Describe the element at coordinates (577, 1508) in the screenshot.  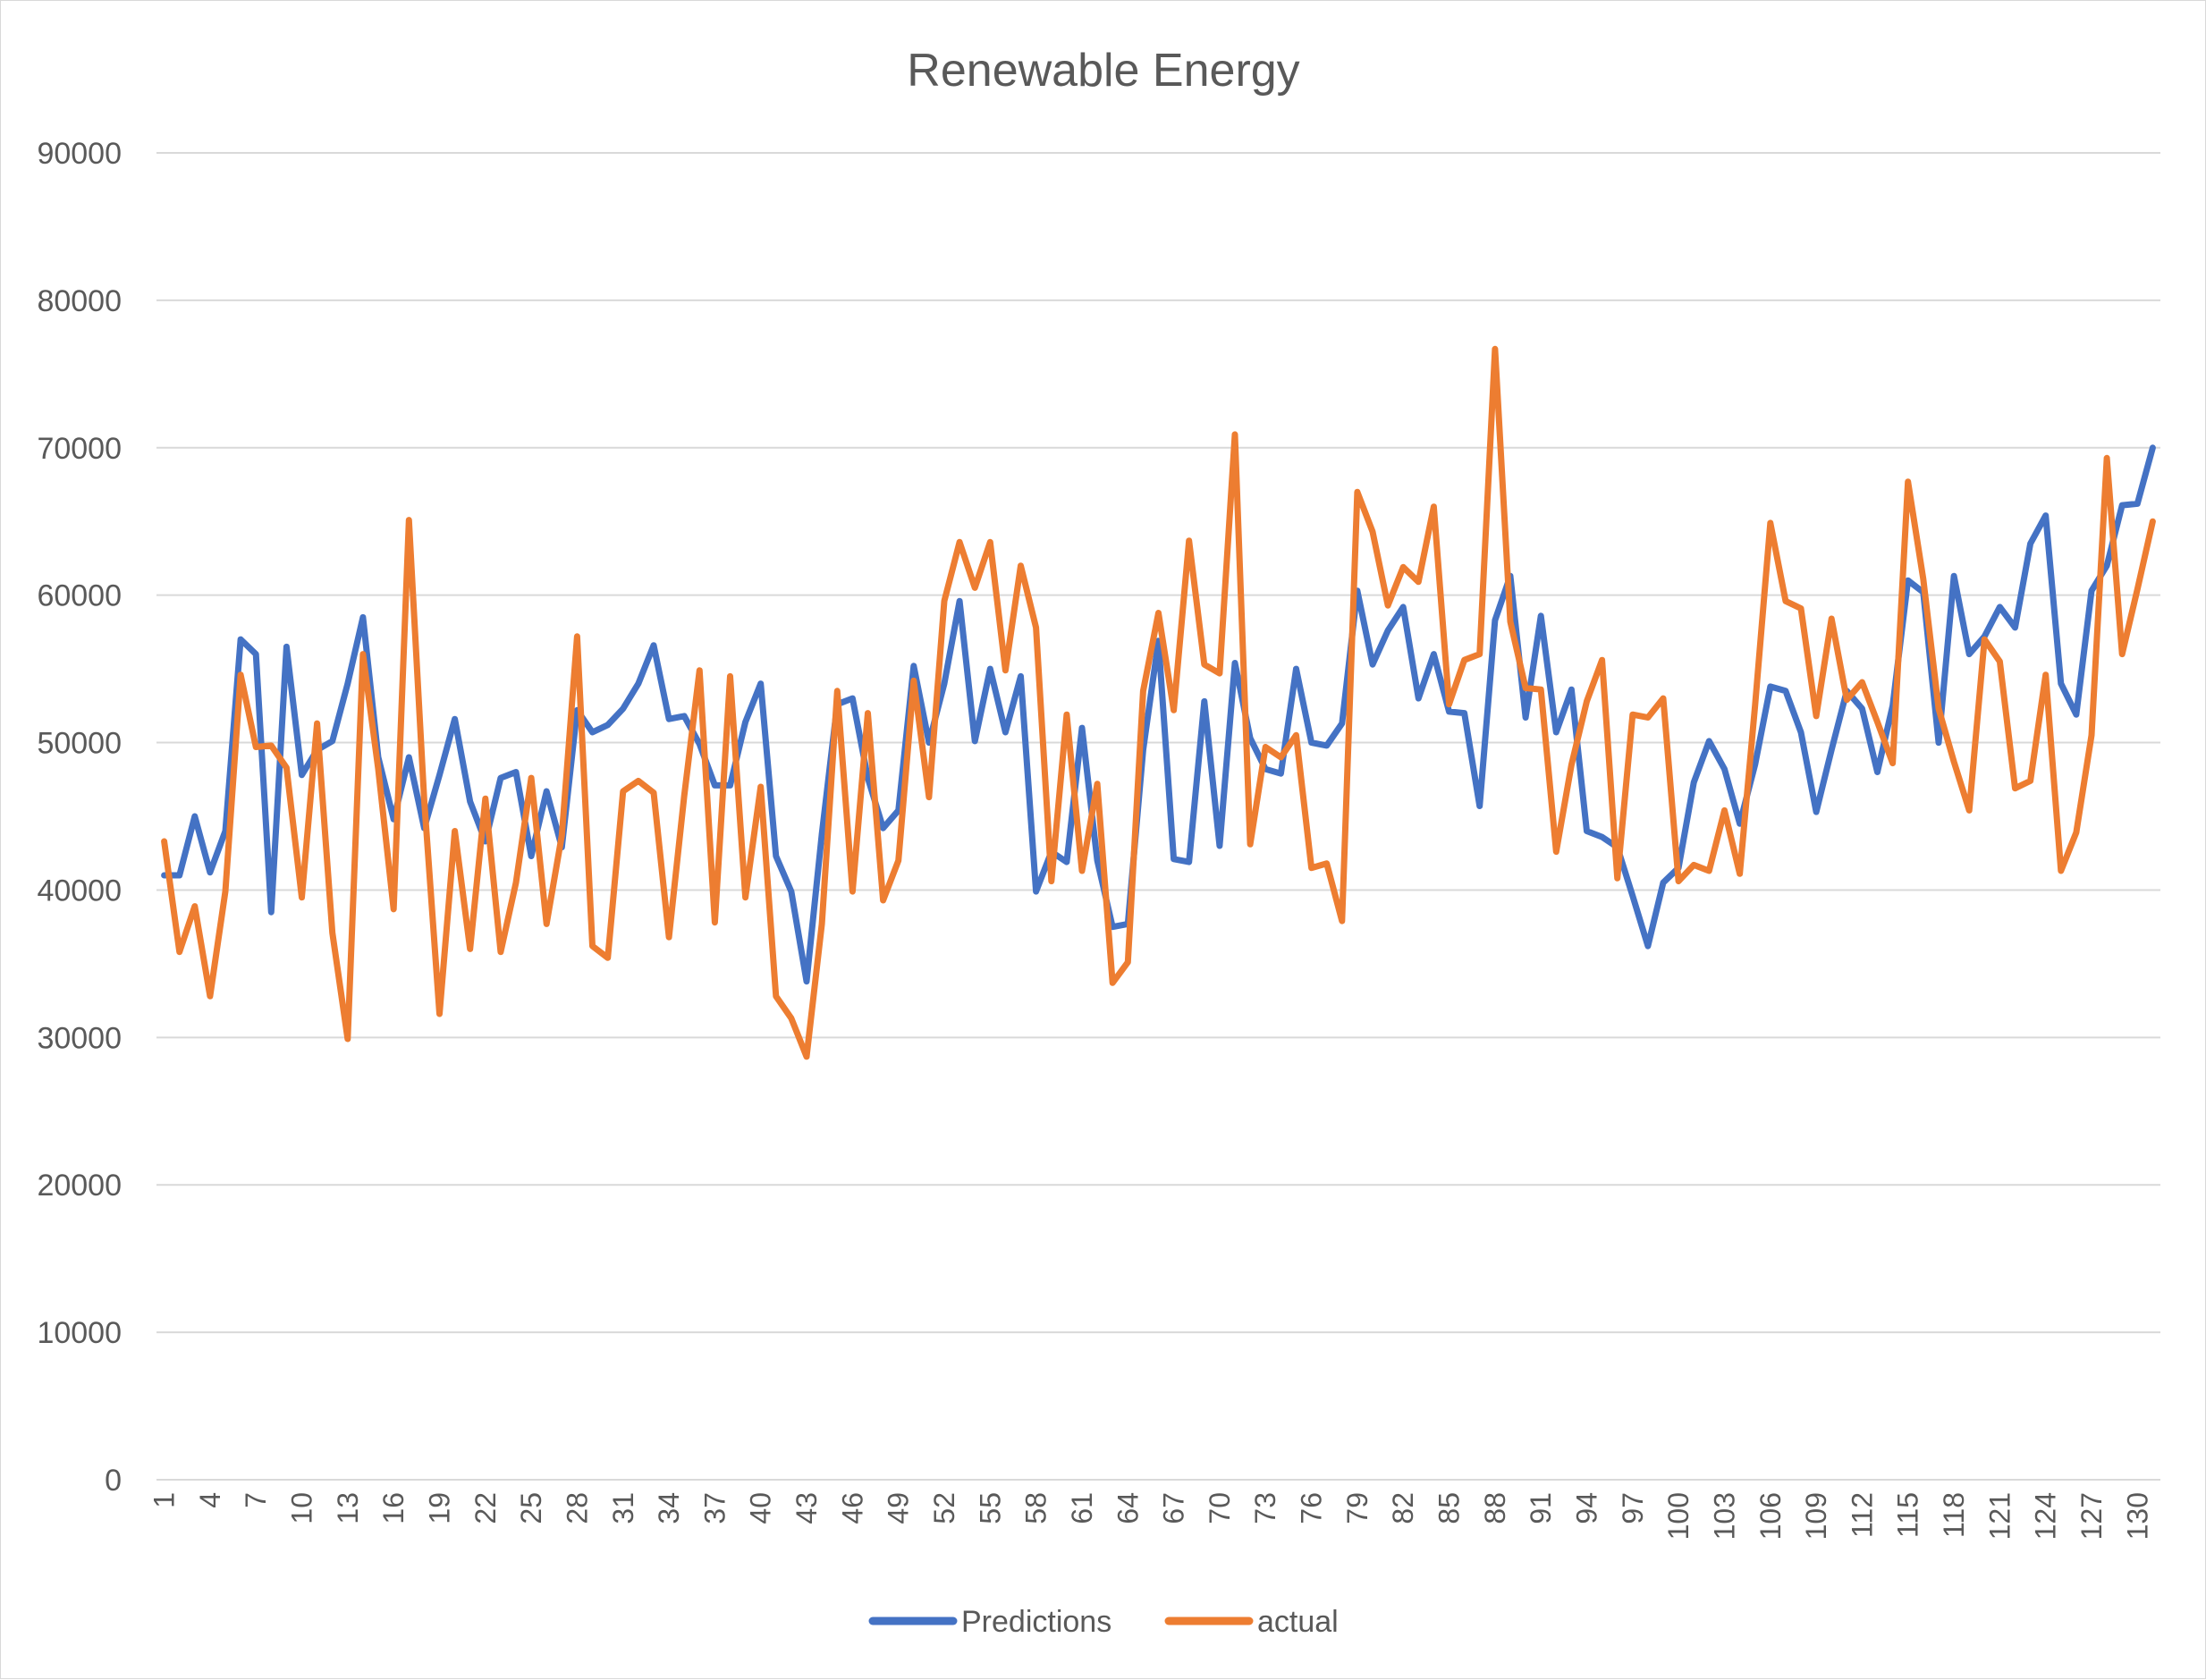
I see `x-tick-label: 28` at that location.